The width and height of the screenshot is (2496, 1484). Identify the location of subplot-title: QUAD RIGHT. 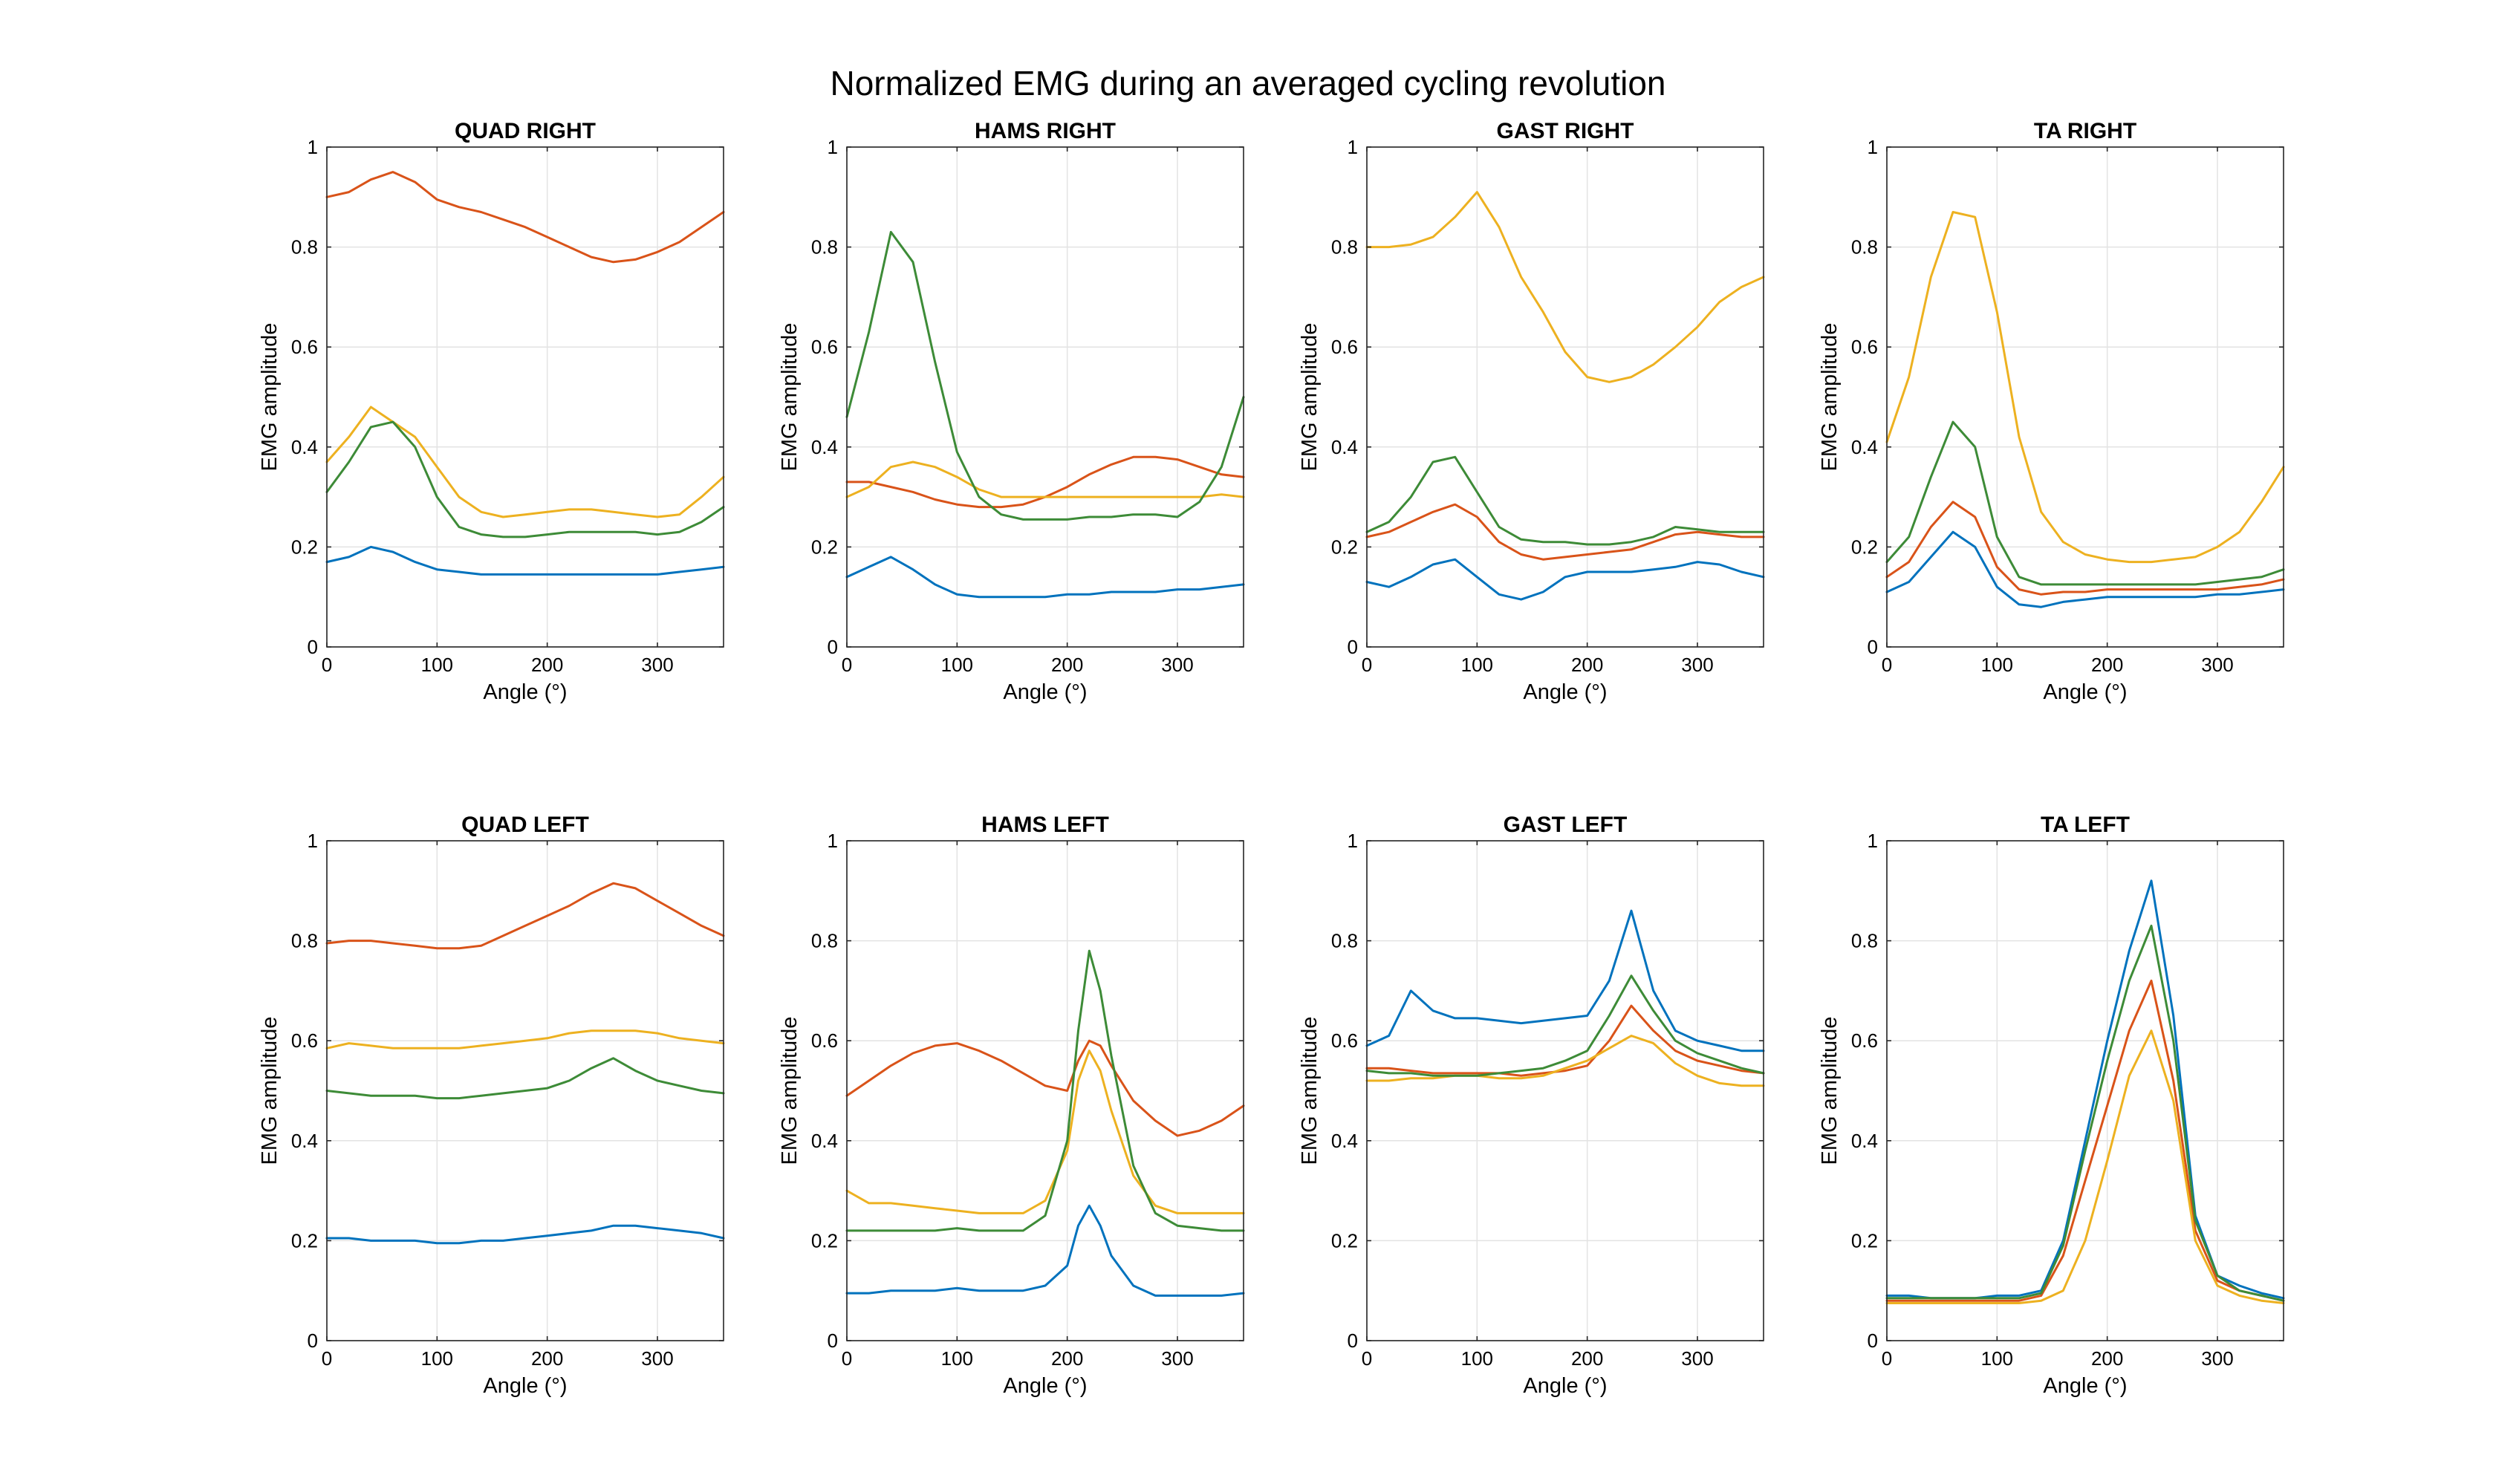
(525, 131).